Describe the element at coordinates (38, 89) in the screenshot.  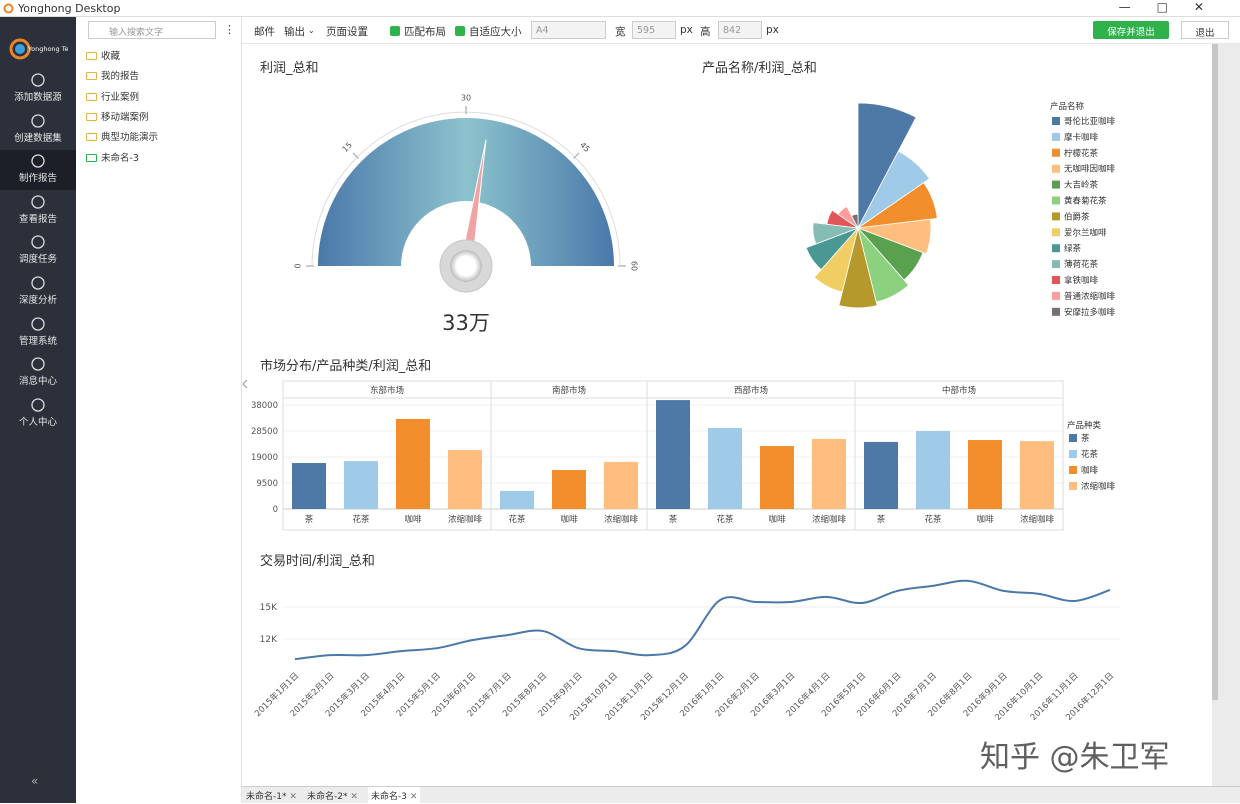
I see `side-item: 添加数据源` at that location.